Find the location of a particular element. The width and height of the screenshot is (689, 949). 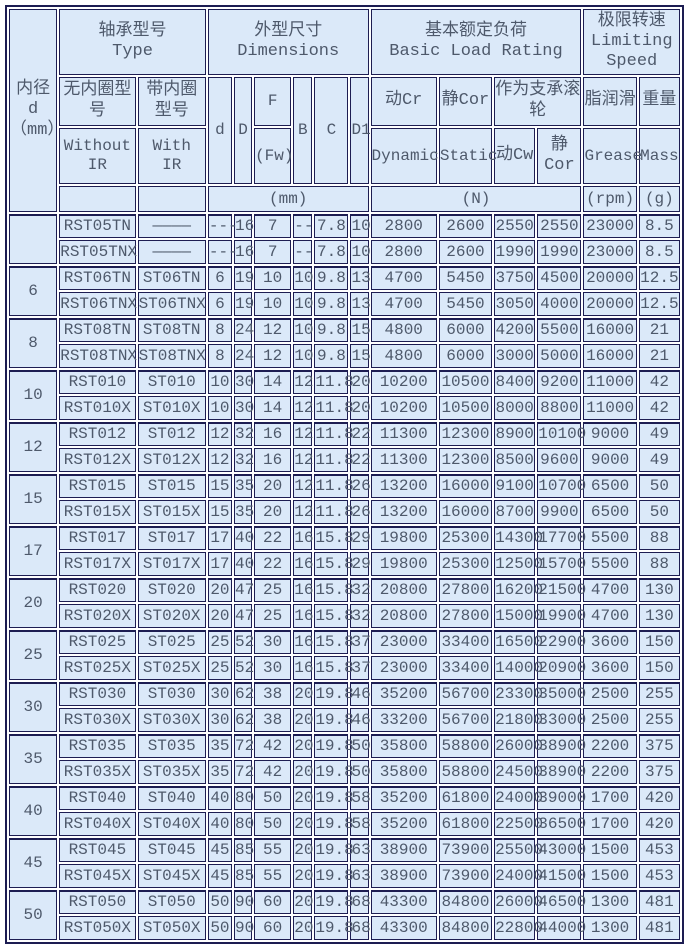

speed-grease-cell: 20000 is located at coordinates (610, 304).